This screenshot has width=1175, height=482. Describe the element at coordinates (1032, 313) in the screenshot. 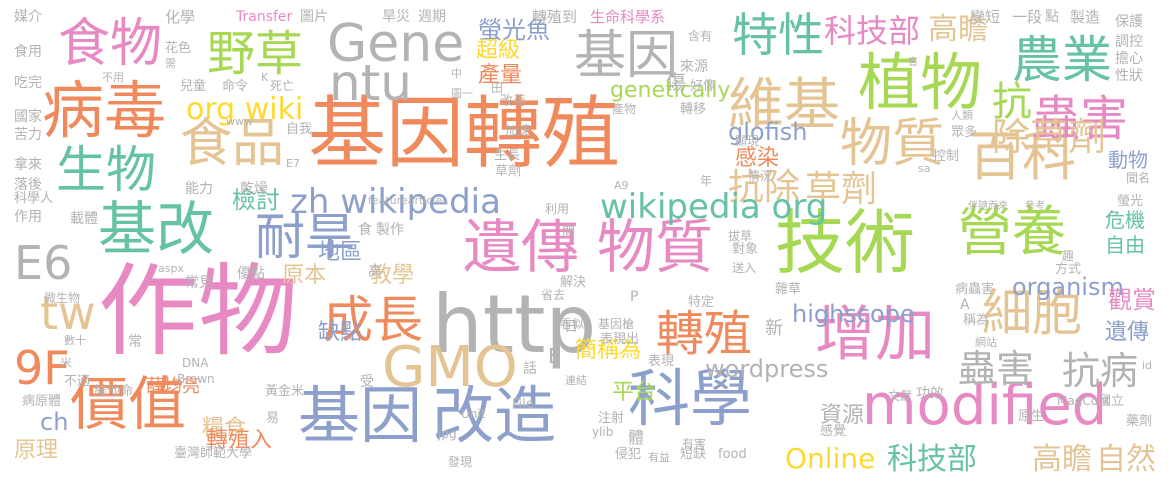

I see `cloud-word: 細胞` at that location.